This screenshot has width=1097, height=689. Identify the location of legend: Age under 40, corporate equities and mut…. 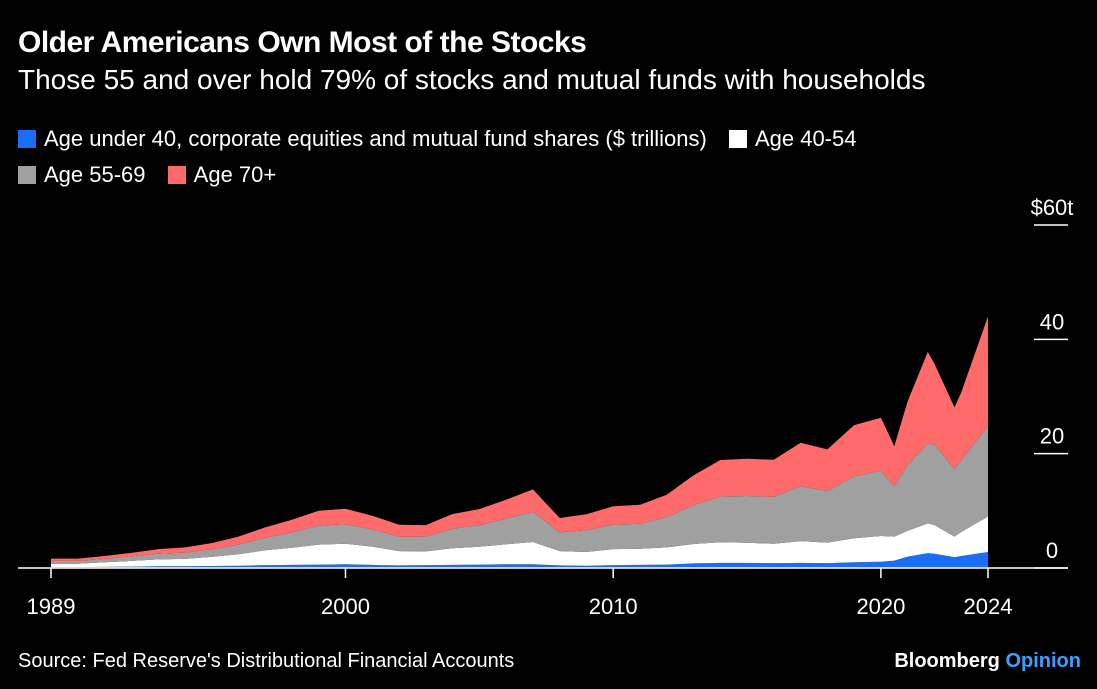
(548, 158).